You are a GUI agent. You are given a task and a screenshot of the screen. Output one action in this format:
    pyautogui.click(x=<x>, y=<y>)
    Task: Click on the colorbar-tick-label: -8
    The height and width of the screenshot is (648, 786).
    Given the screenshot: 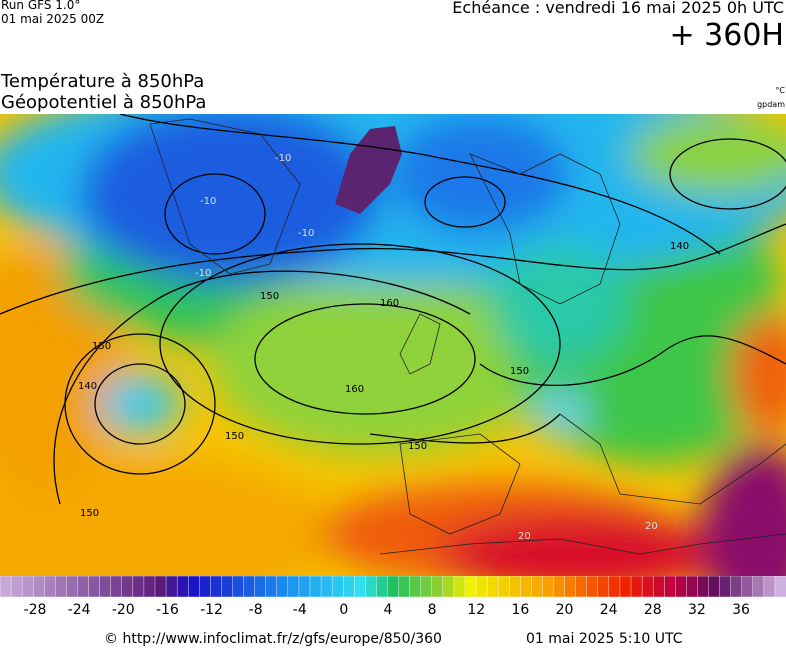 What is the action you would take?
    pyautogui.click(x=256, y=609)
    